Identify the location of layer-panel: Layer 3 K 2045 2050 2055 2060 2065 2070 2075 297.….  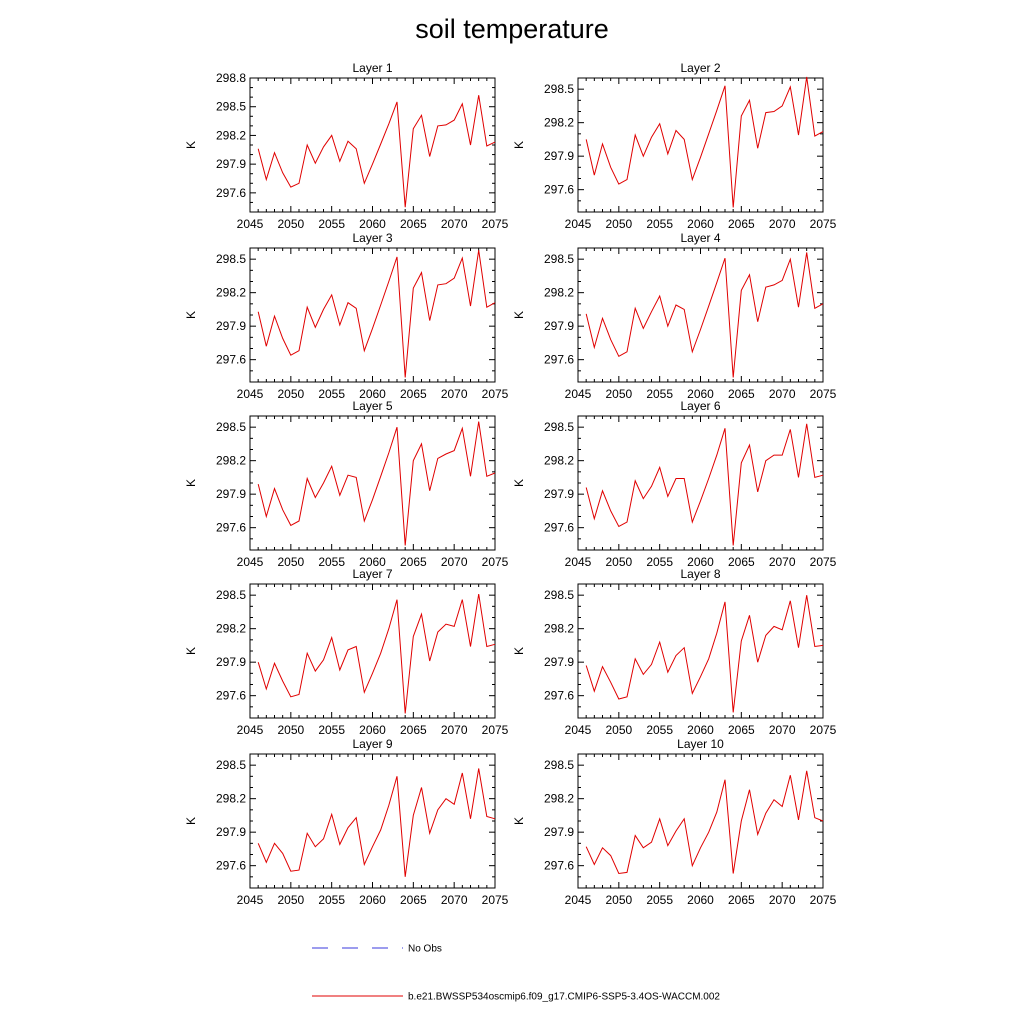
(346, 316).